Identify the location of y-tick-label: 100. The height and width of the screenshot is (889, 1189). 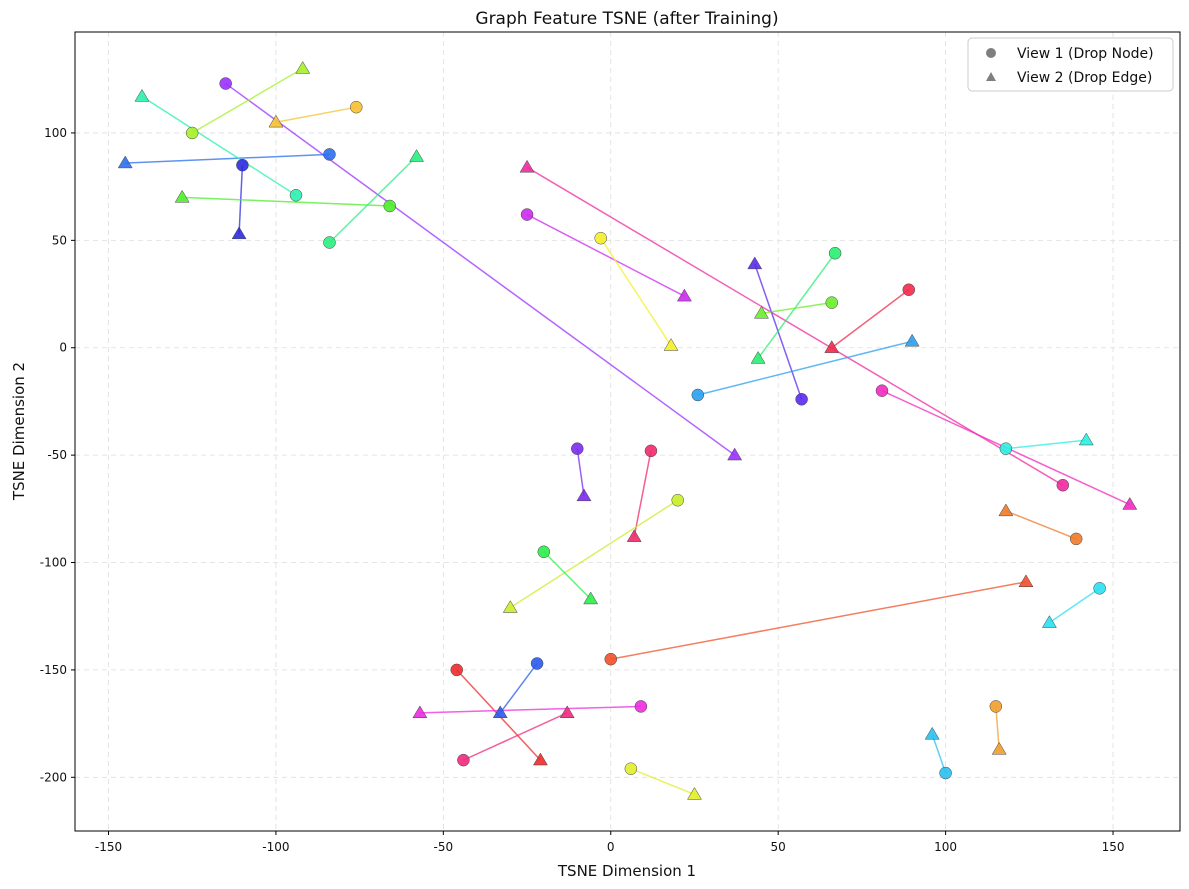
(55, 133).